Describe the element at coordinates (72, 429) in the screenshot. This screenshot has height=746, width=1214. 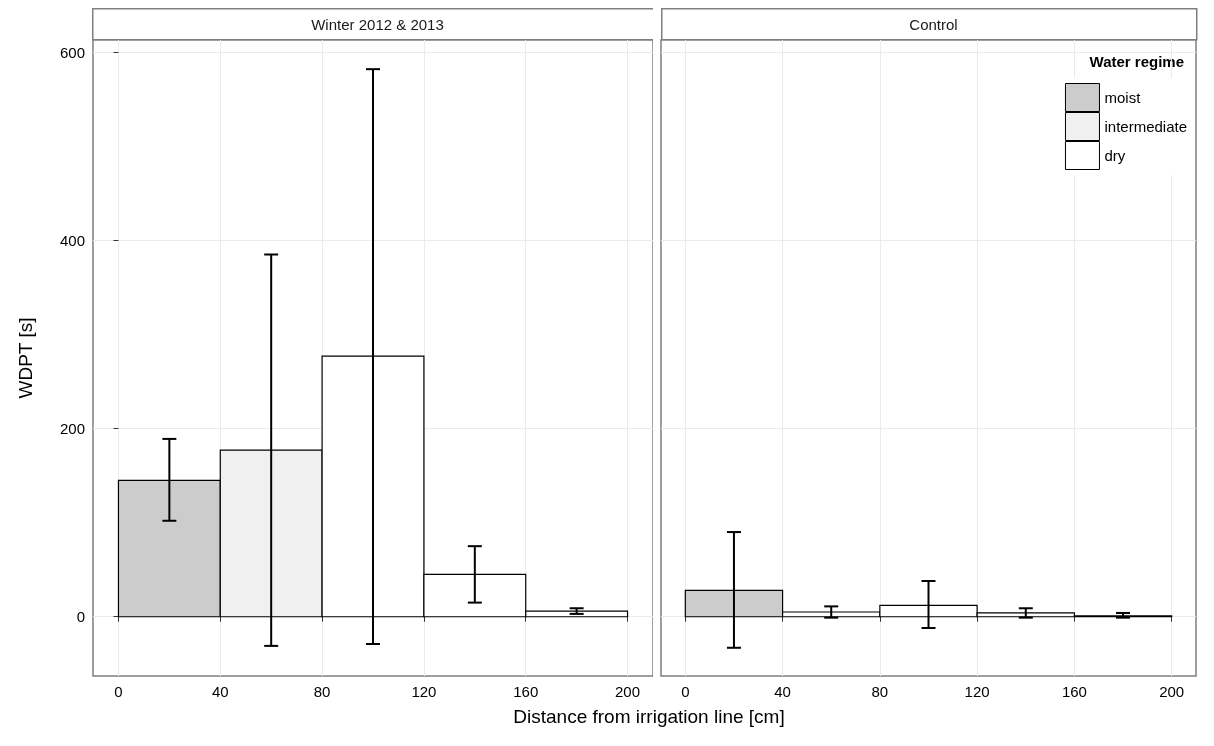
I see `y-tick-label: 200` at that location.